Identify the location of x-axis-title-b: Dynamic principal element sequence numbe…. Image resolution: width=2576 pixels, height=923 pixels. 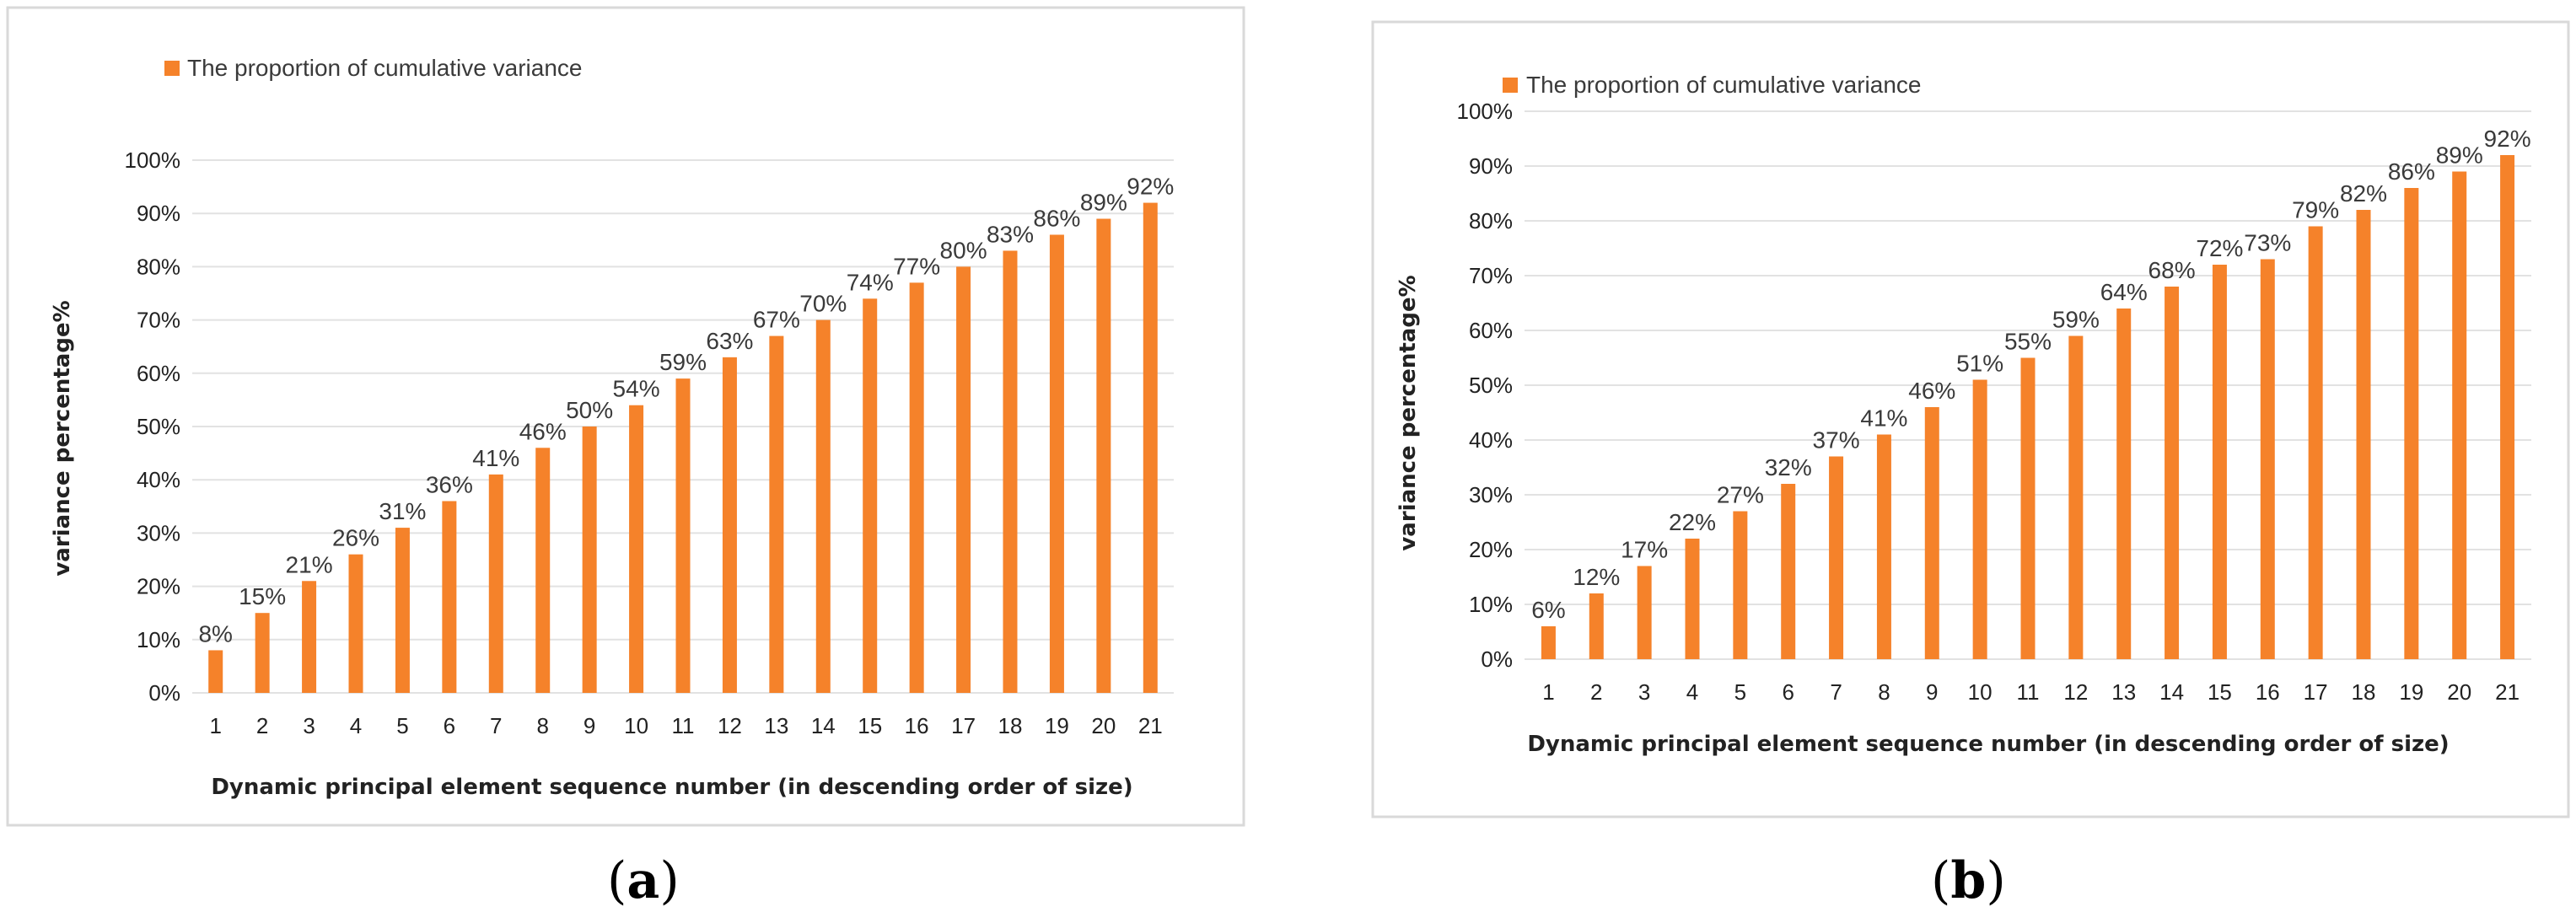
(1988, 745).